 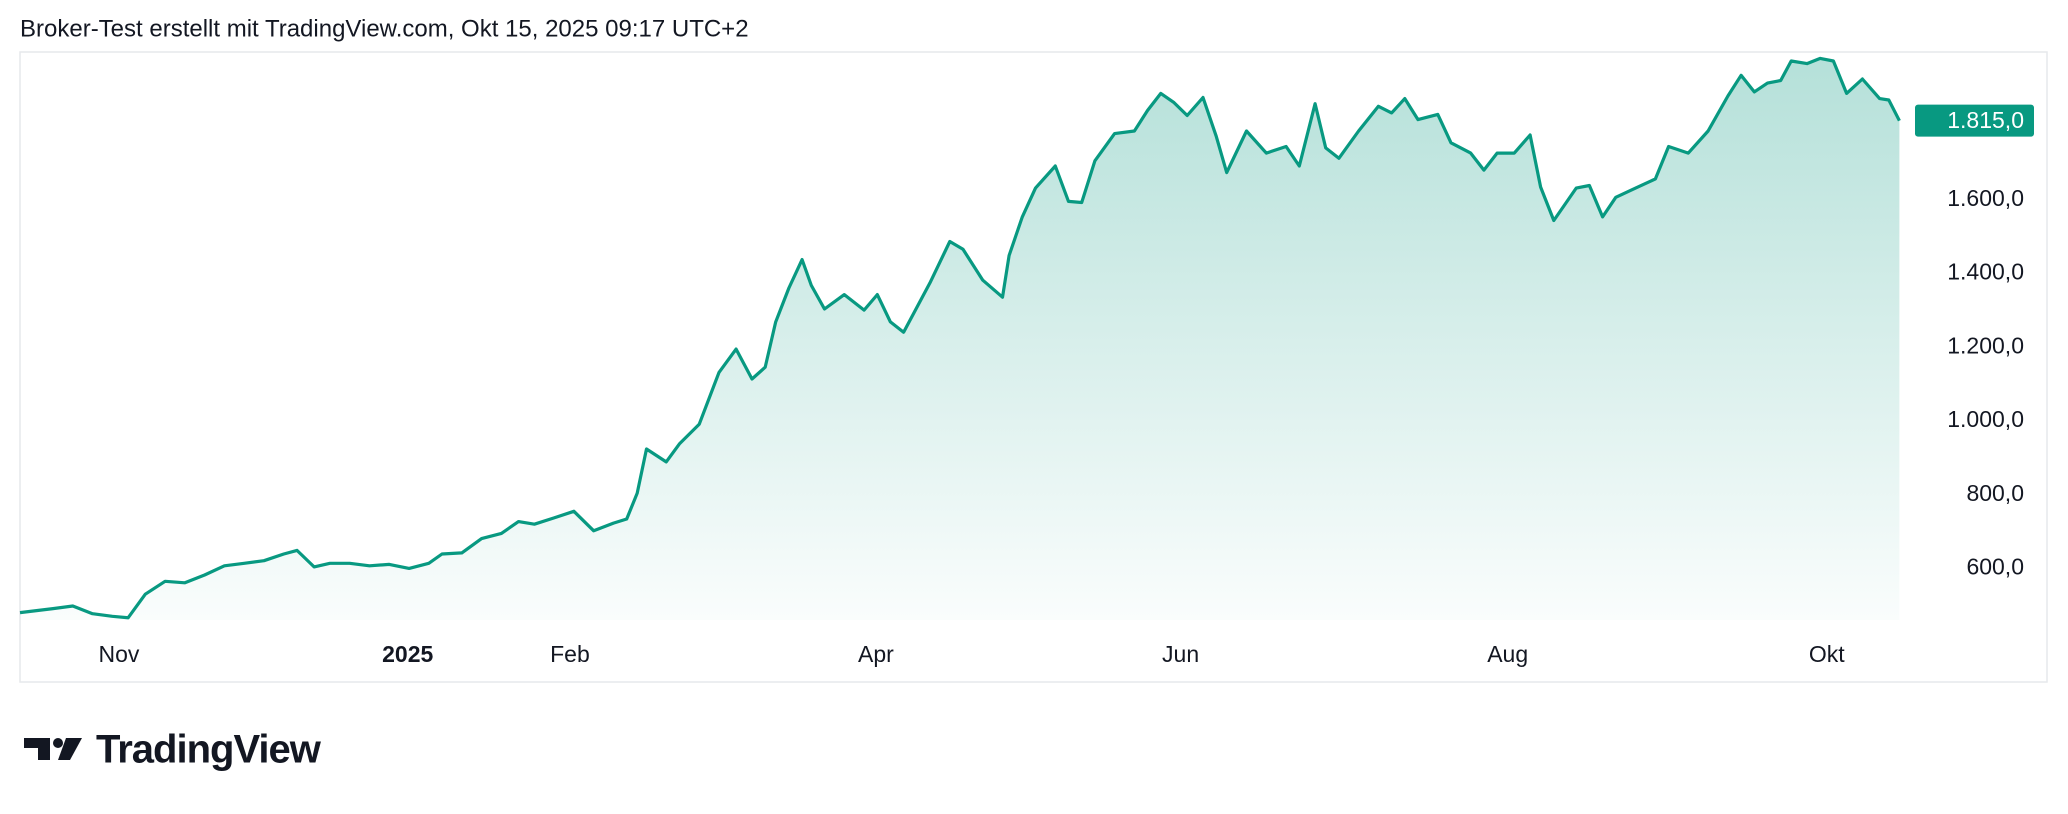 What do you see at coordinates (1995, 566) in the screenshot?
I see `y-tick-label: 600,0` at bounding box center [1995, 566].